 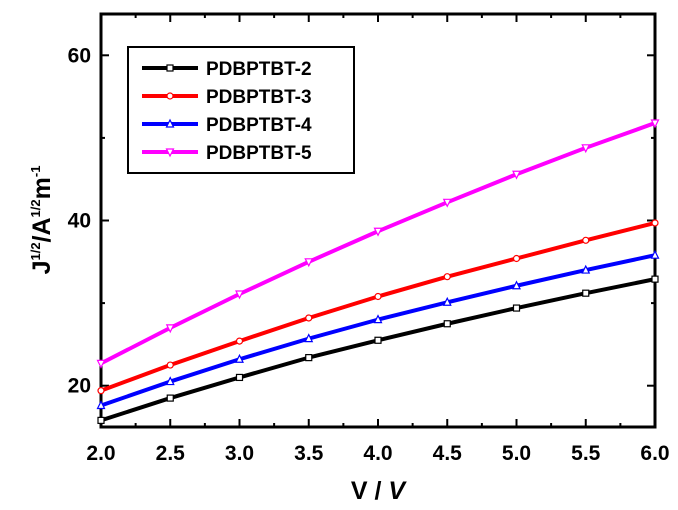 What do you see at coordinates (448, 453) in the screenshot?
I see `x-tick-label: 4.5` at bounding box center [448, 453].